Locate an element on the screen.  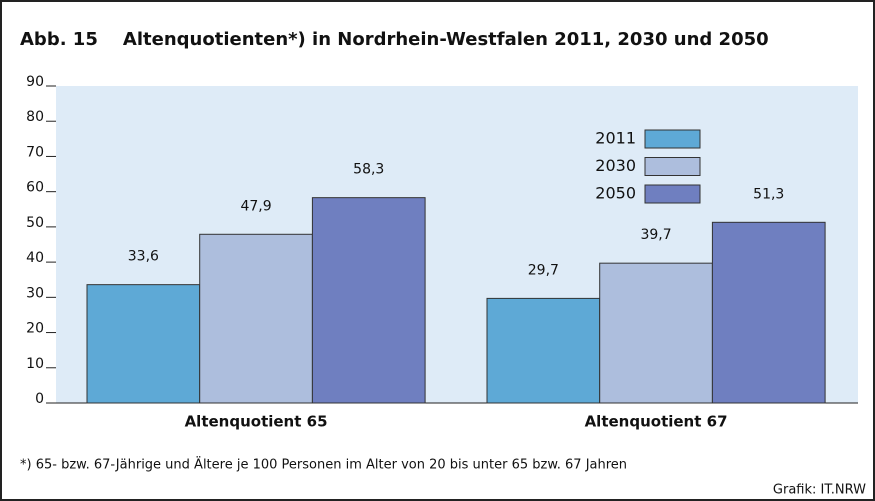
x-tick-label: Altenquotient 65 is located at coordinates (256, 422).